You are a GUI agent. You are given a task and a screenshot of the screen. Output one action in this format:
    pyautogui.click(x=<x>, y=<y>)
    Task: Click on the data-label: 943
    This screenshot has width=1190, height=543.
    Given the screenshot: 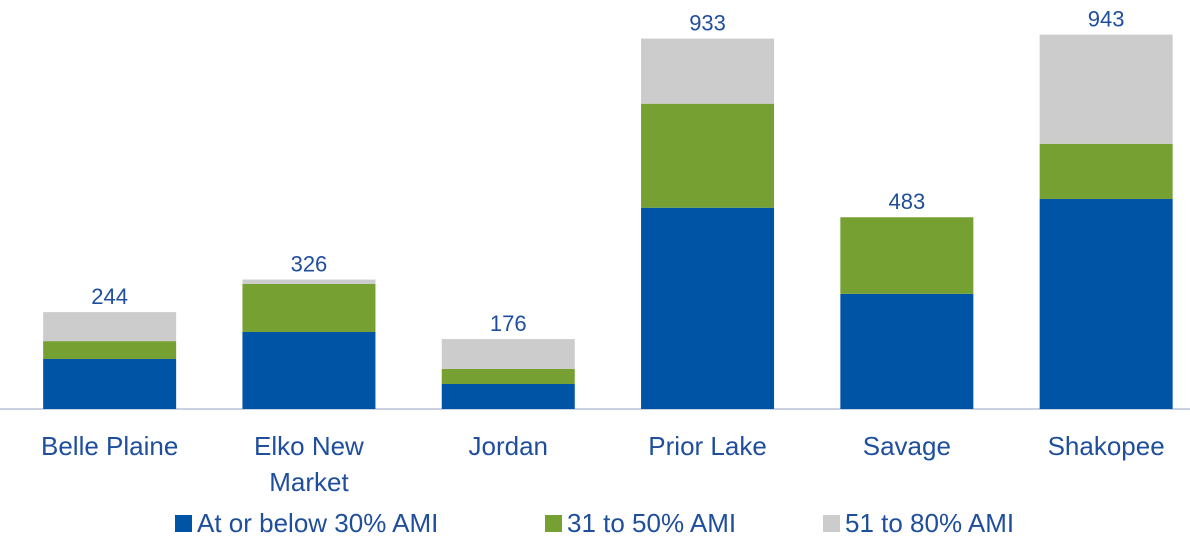 What is the action you would take?
    pyautogui.click(x=1106, y=18)
    